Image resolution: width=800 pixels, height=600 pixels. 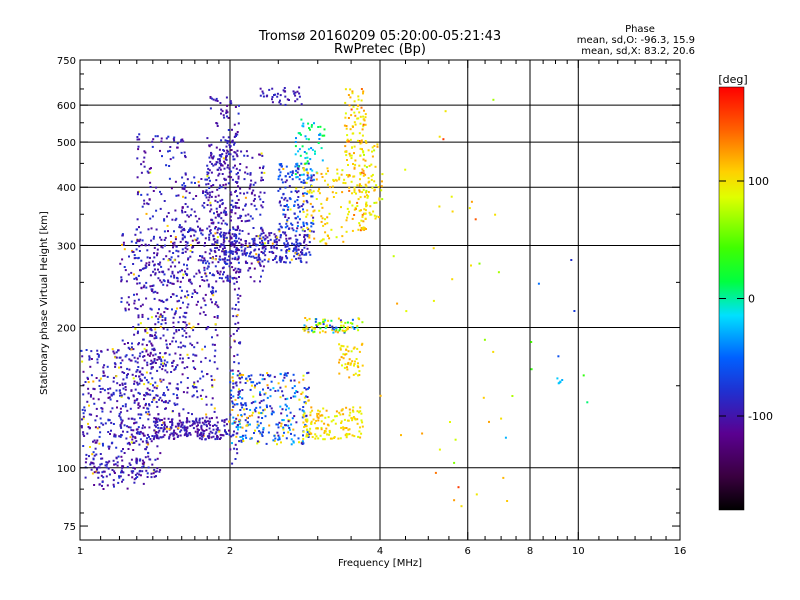 I want to click on y-tick-label: 75, so click(x=69, y=527).